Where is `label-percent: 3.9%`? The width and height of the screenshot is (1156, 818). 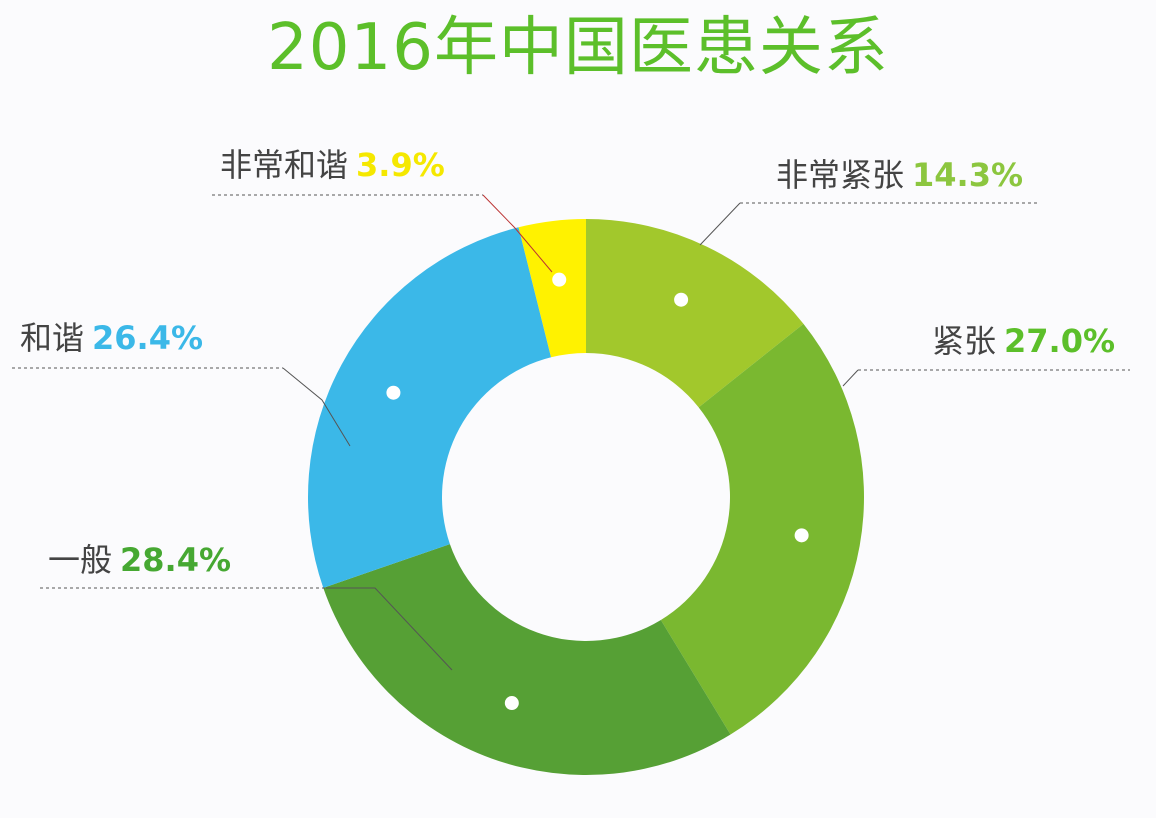 label-percent: 3.9% is located at coordinates (400, 165).